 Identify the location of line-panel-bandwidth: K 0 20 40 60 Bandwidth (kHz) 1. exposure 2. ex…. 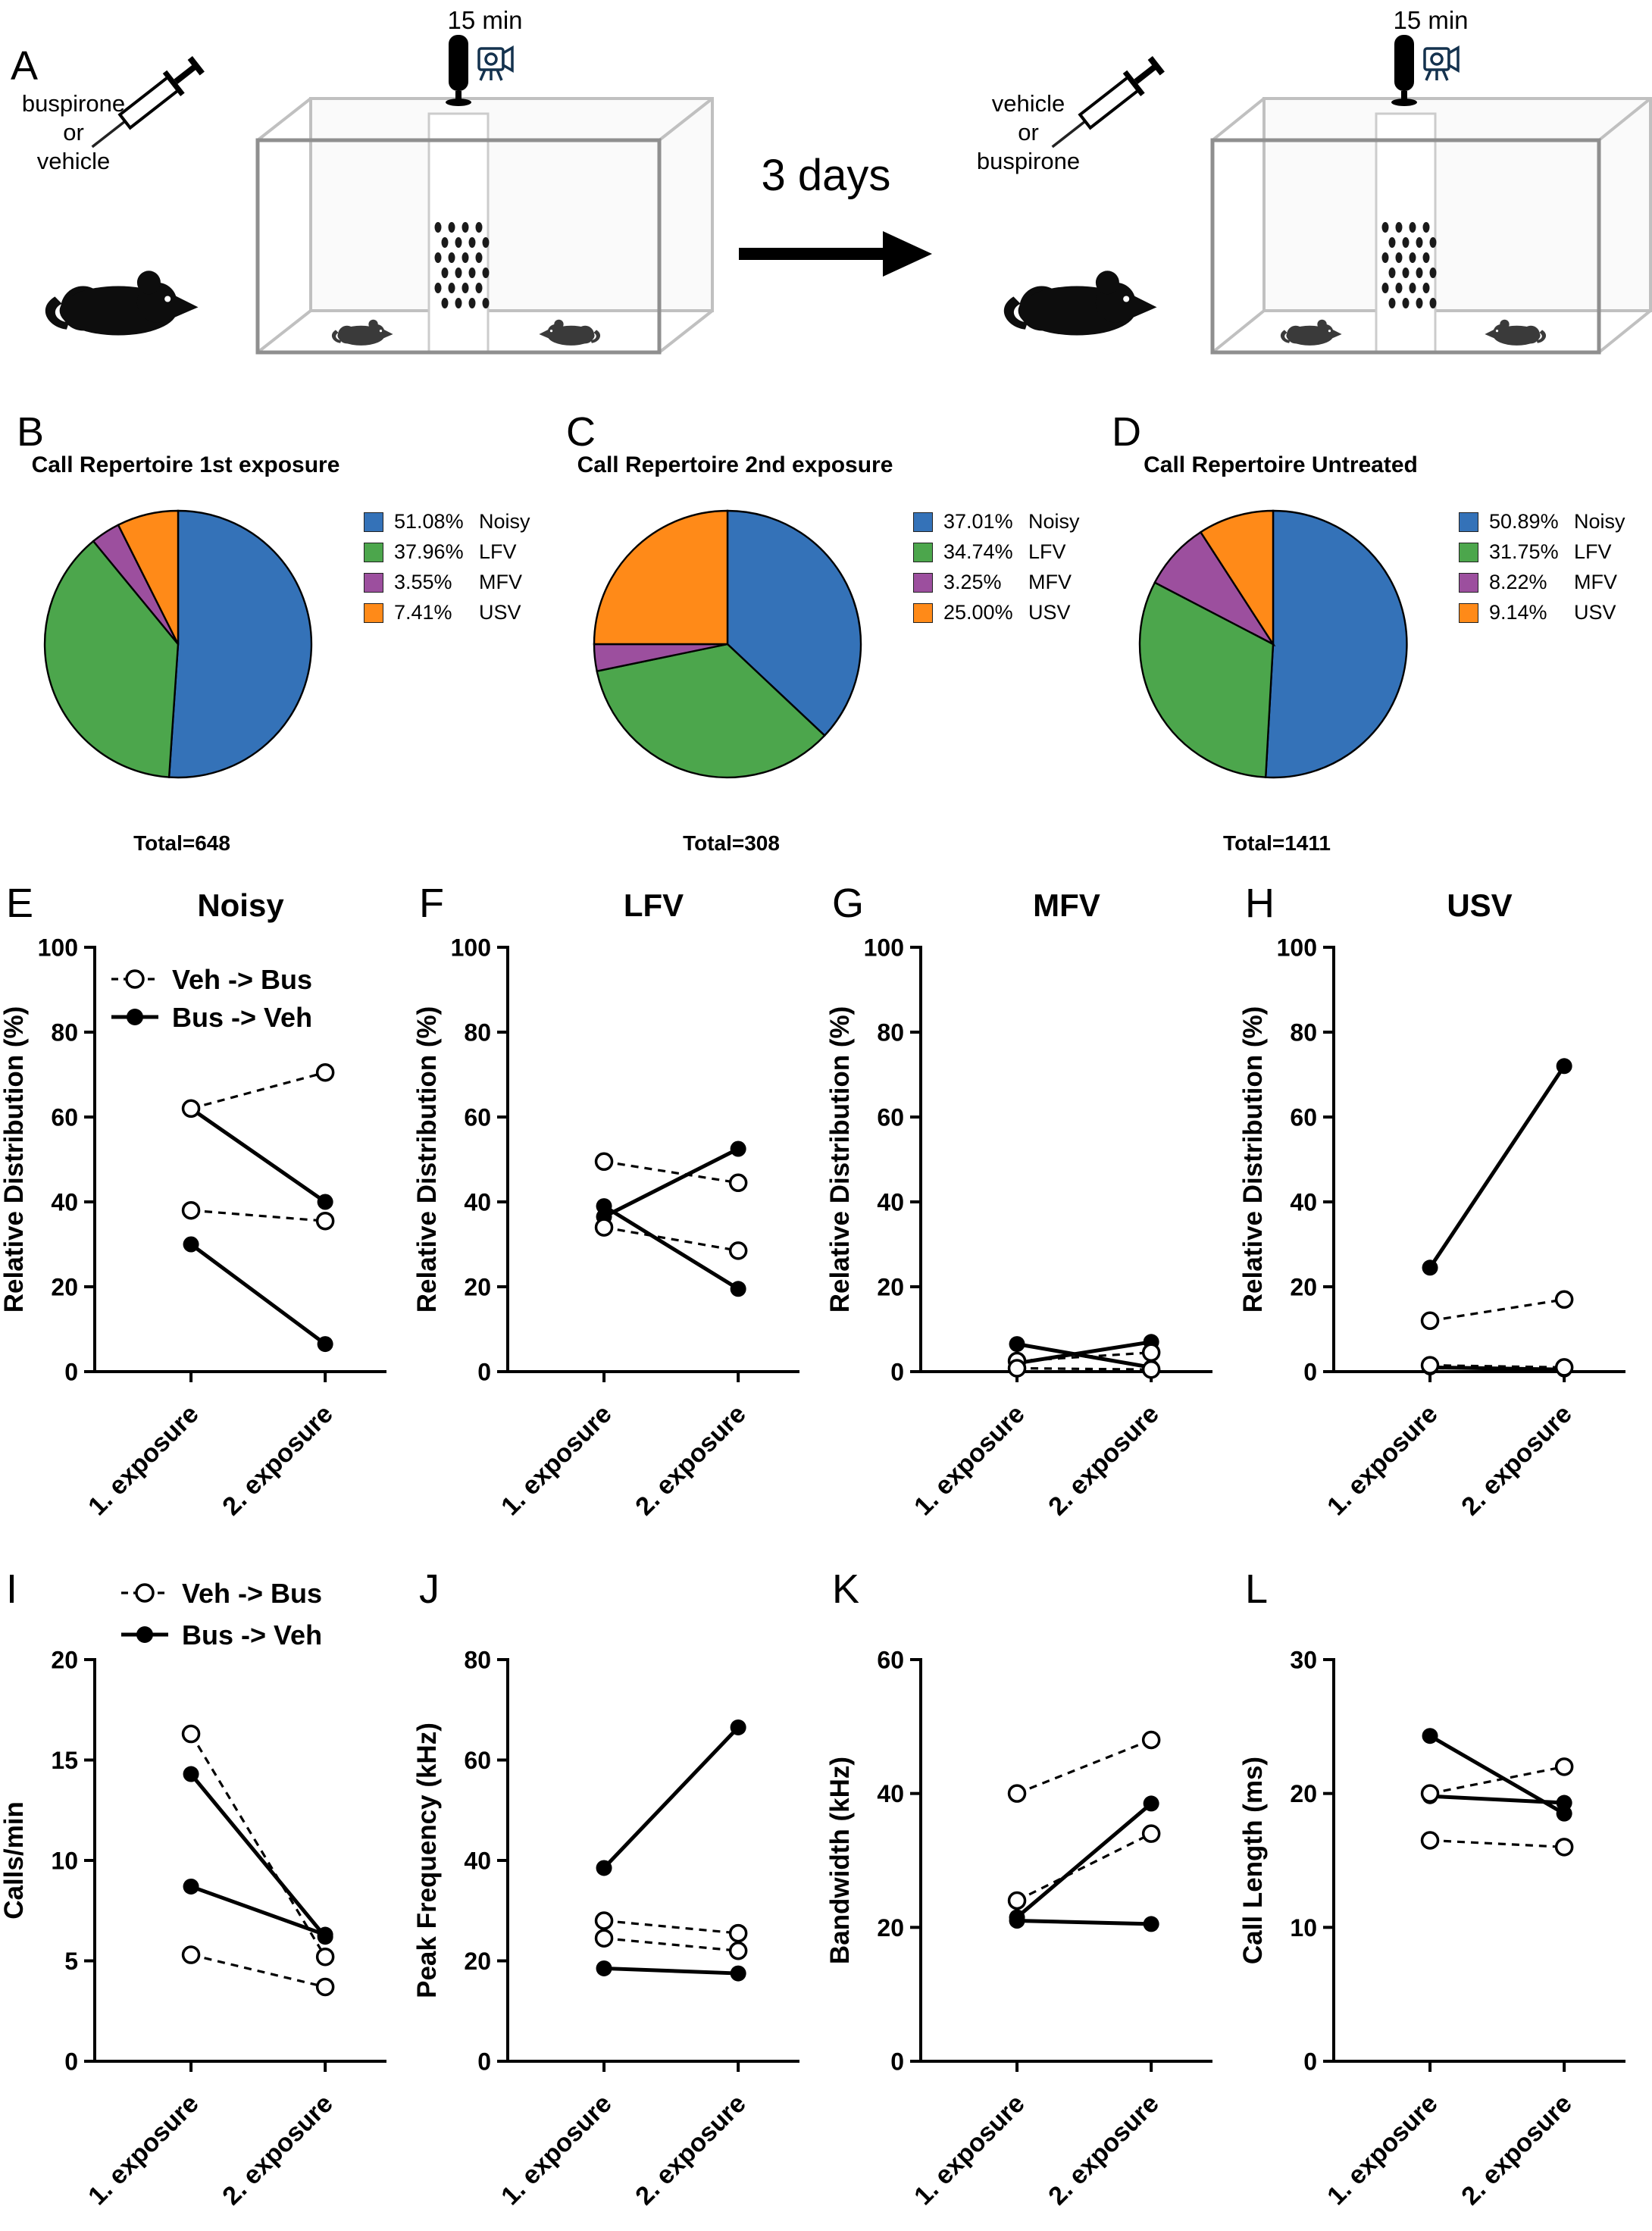
(1032, 1896).